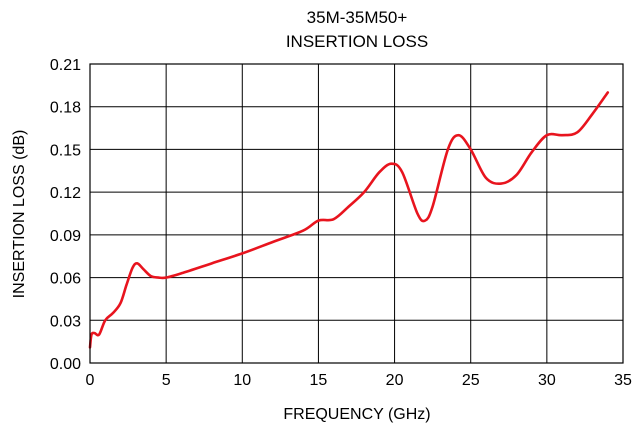 The height and width of the screenshot is (429, 637). I want to click on x-tick-label: 15, so click(319, 380).